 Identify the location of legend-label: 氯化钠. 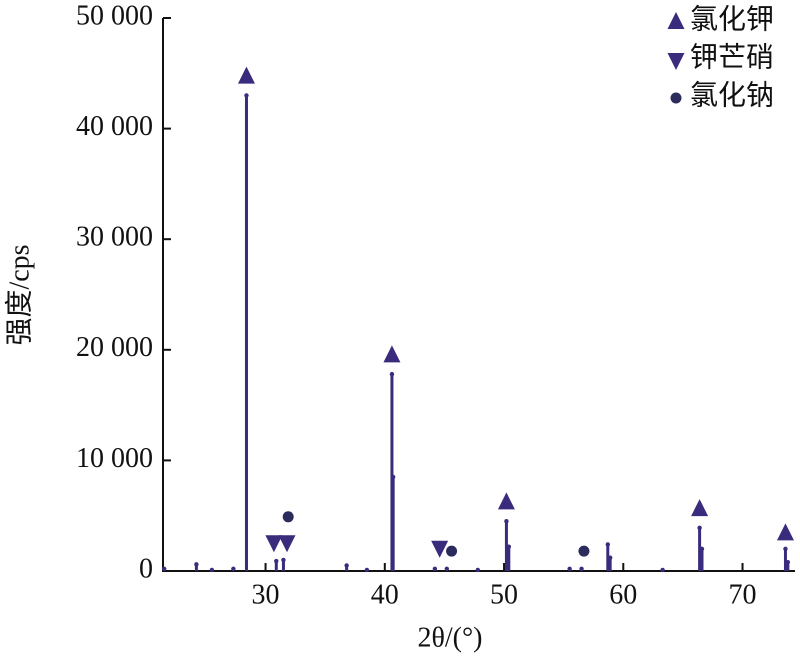
(732, 95).